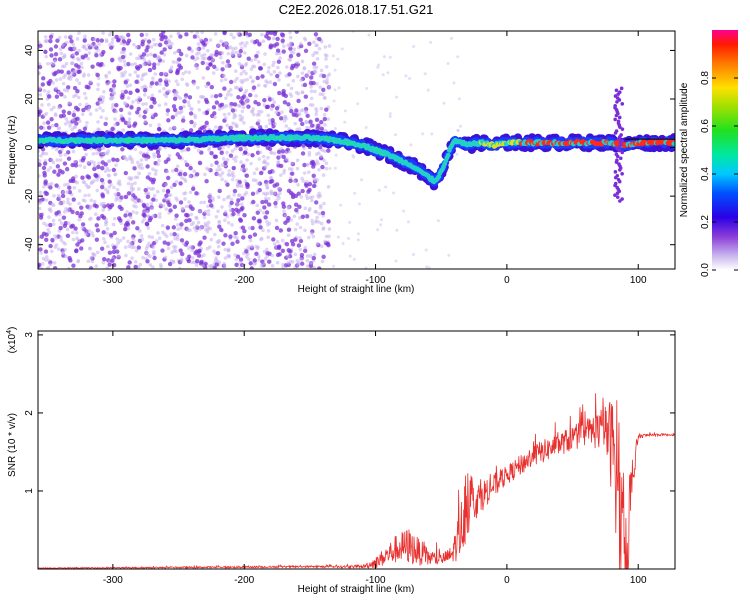  What do you see at coordinates (29, 491) in the screenshot?
I see `snr-y-tick-label: 1` at bounding box center [29, 491].